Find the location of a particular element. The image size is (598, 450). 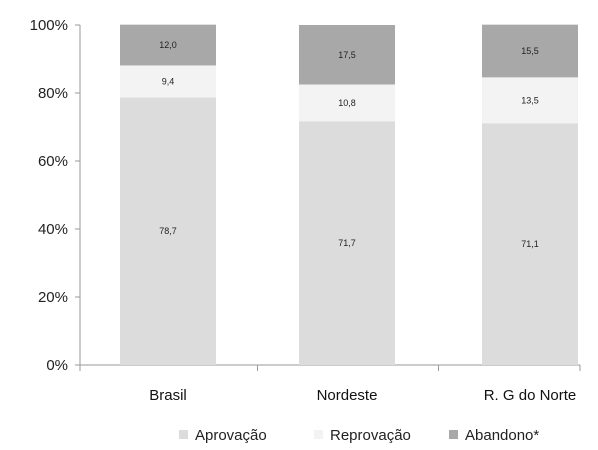

y-tick-label: 40% is located at coordinates (53, 229).